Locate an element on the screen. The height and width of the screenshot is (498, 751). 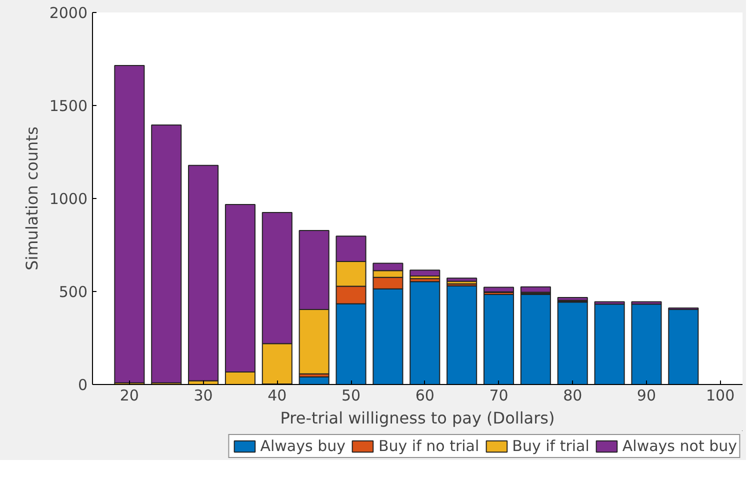
x-tick-label: 20 is located at coordinates (129, 395).